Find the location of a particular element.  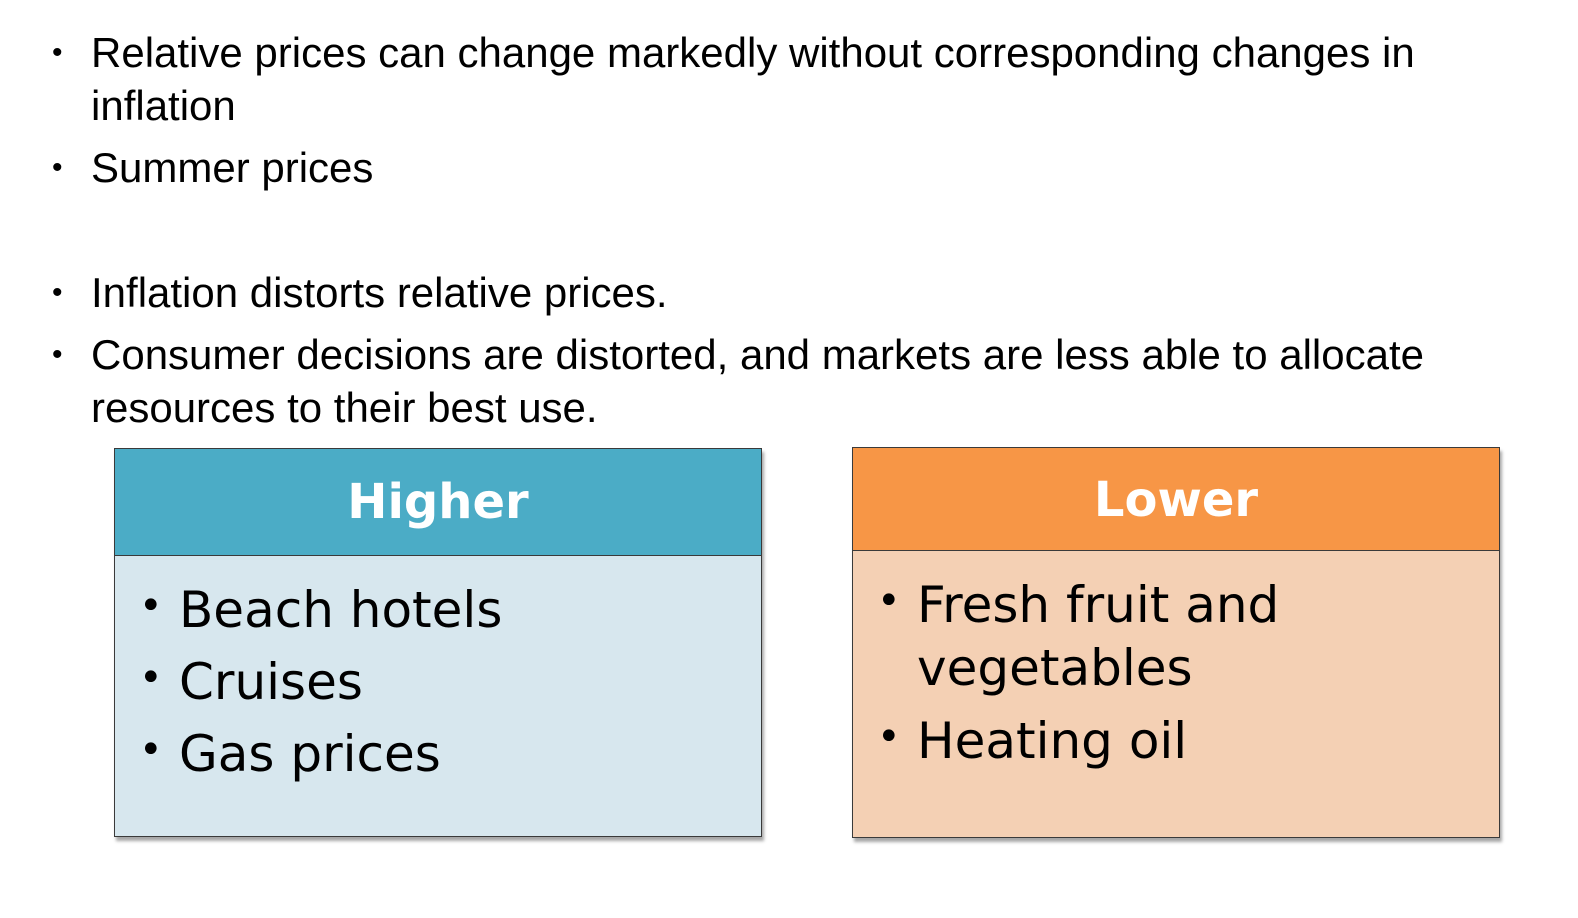

item-text: Fresh fruit and vegetables is located at coordinates (1098, 636).